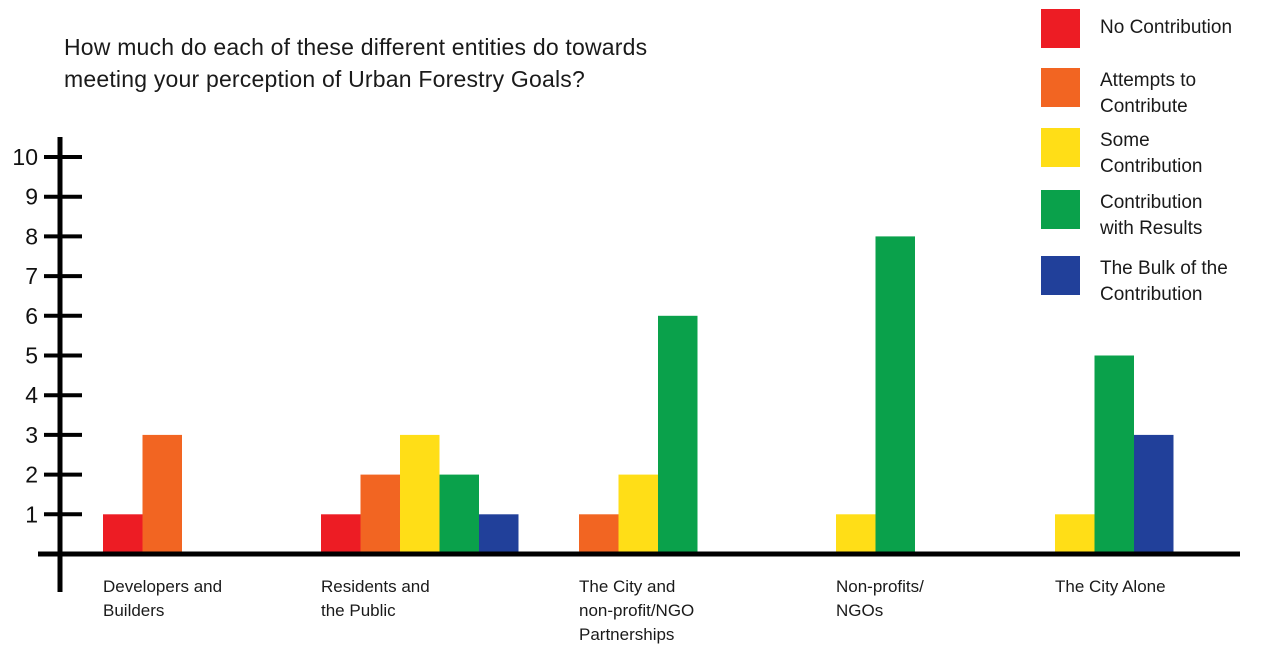 This screenshot has height=647, width=1262. Describe the element at coordinates (31, 514) in the screenshot. I see `y-tick-label-1: 1` at that location.